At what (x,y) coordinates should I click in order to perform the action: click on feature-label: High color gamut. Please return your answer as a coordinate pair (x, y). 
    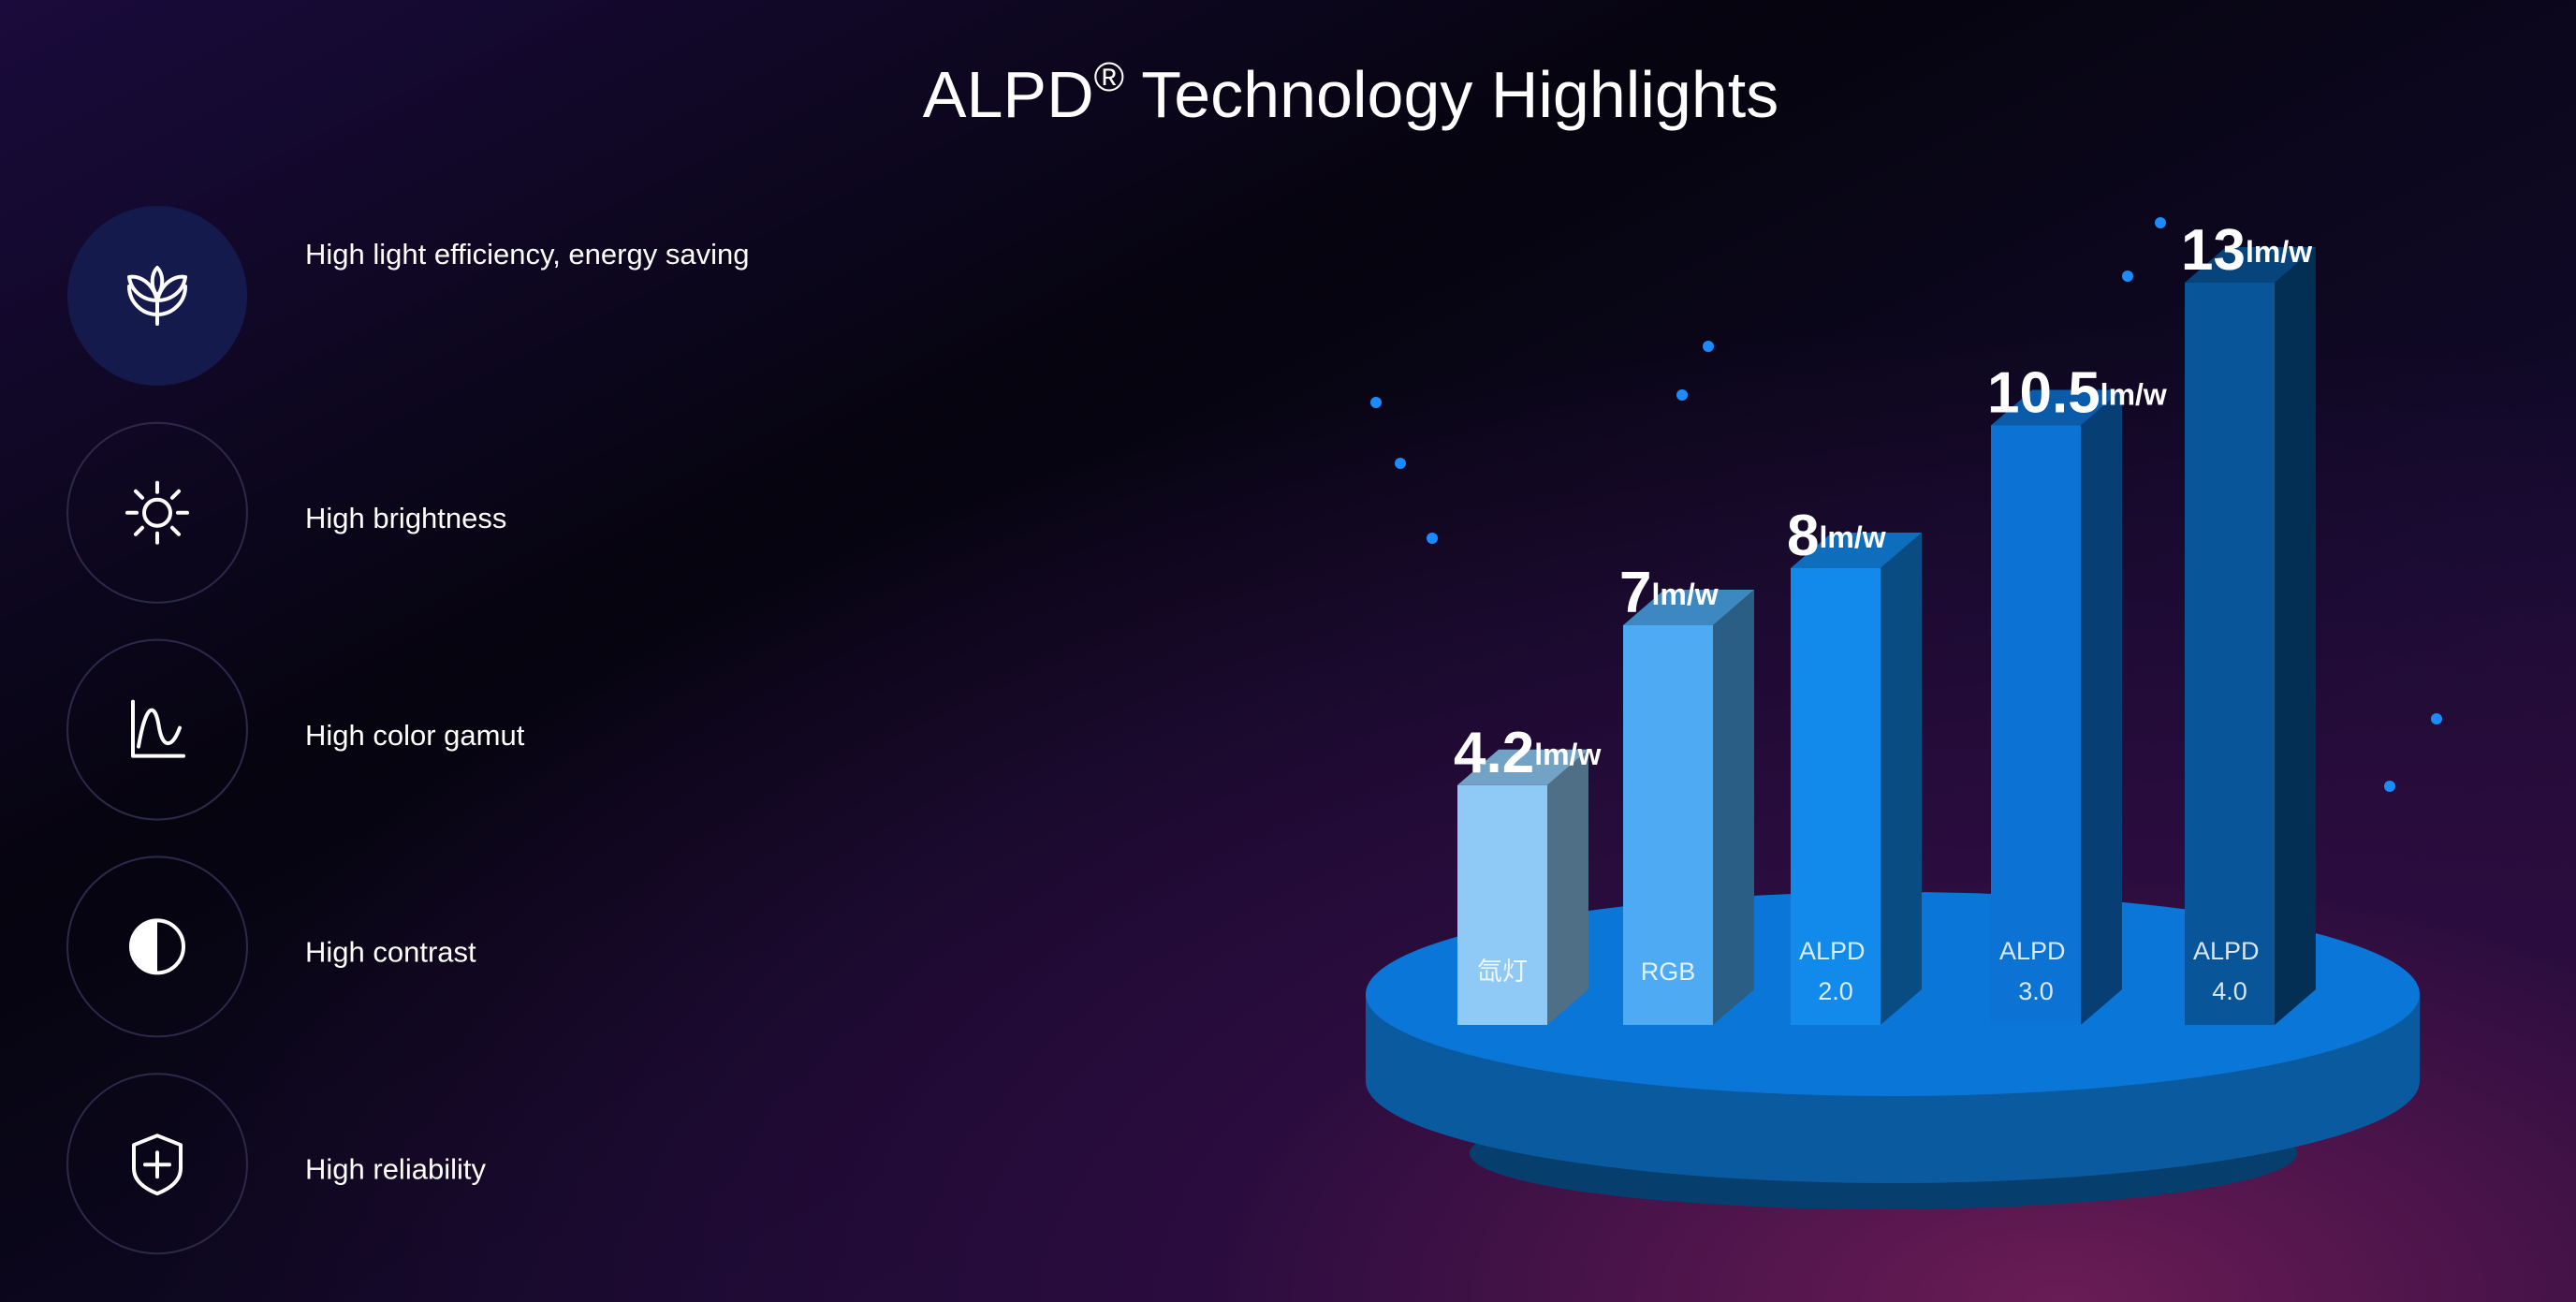
    Looking at the image, I should click on (415, 735).